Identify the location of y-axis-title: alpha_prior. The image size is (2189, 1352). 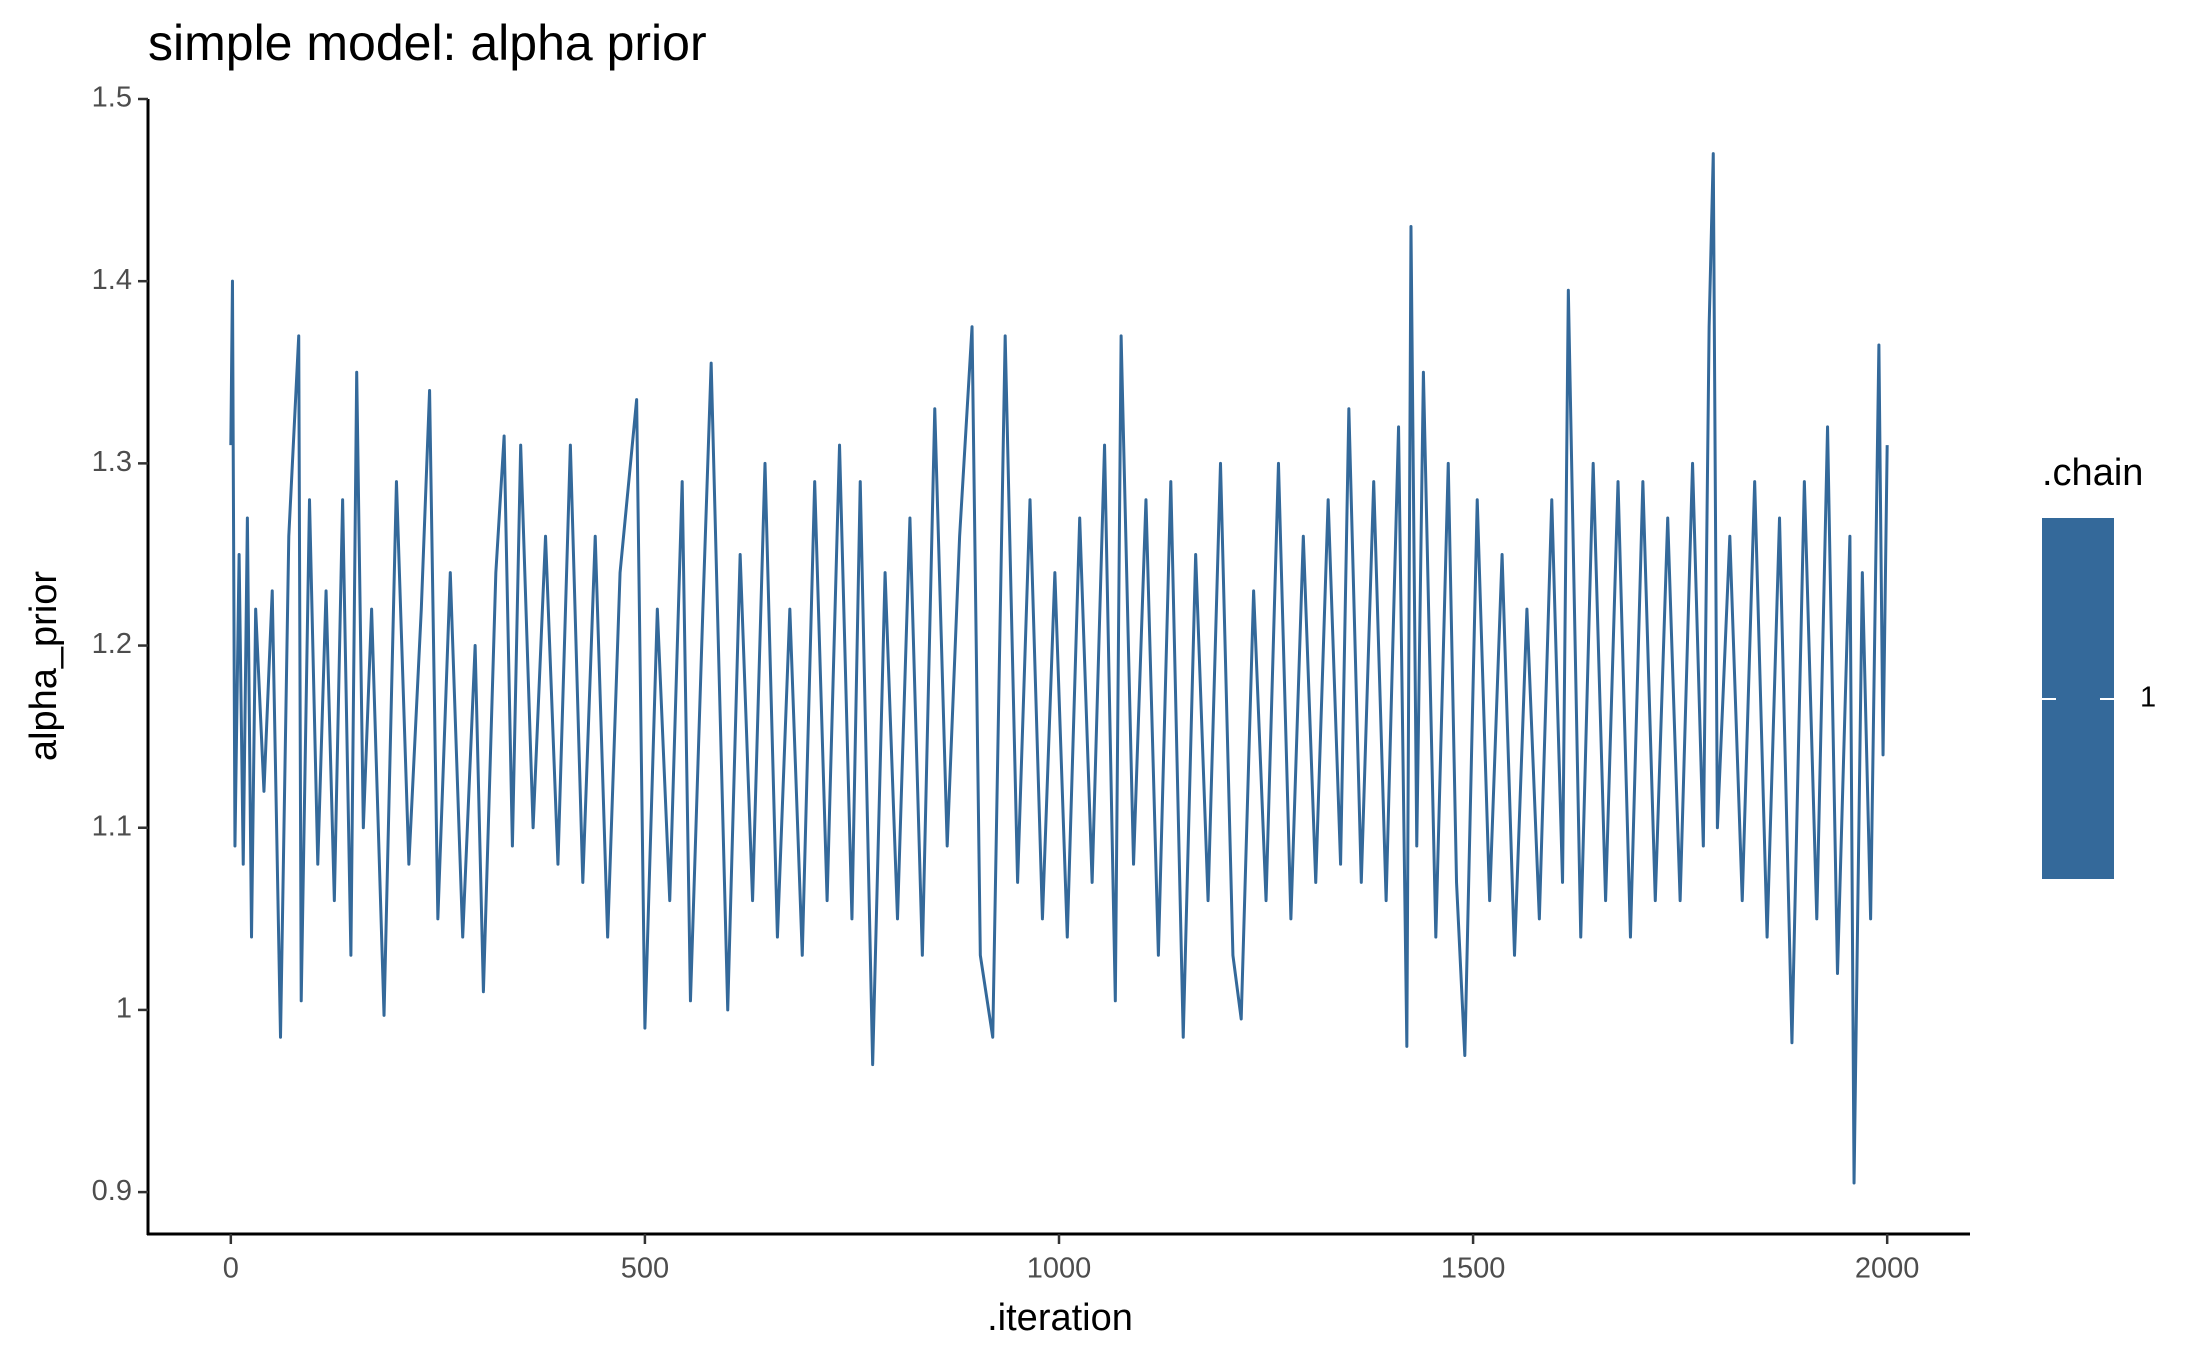
(44, 666).